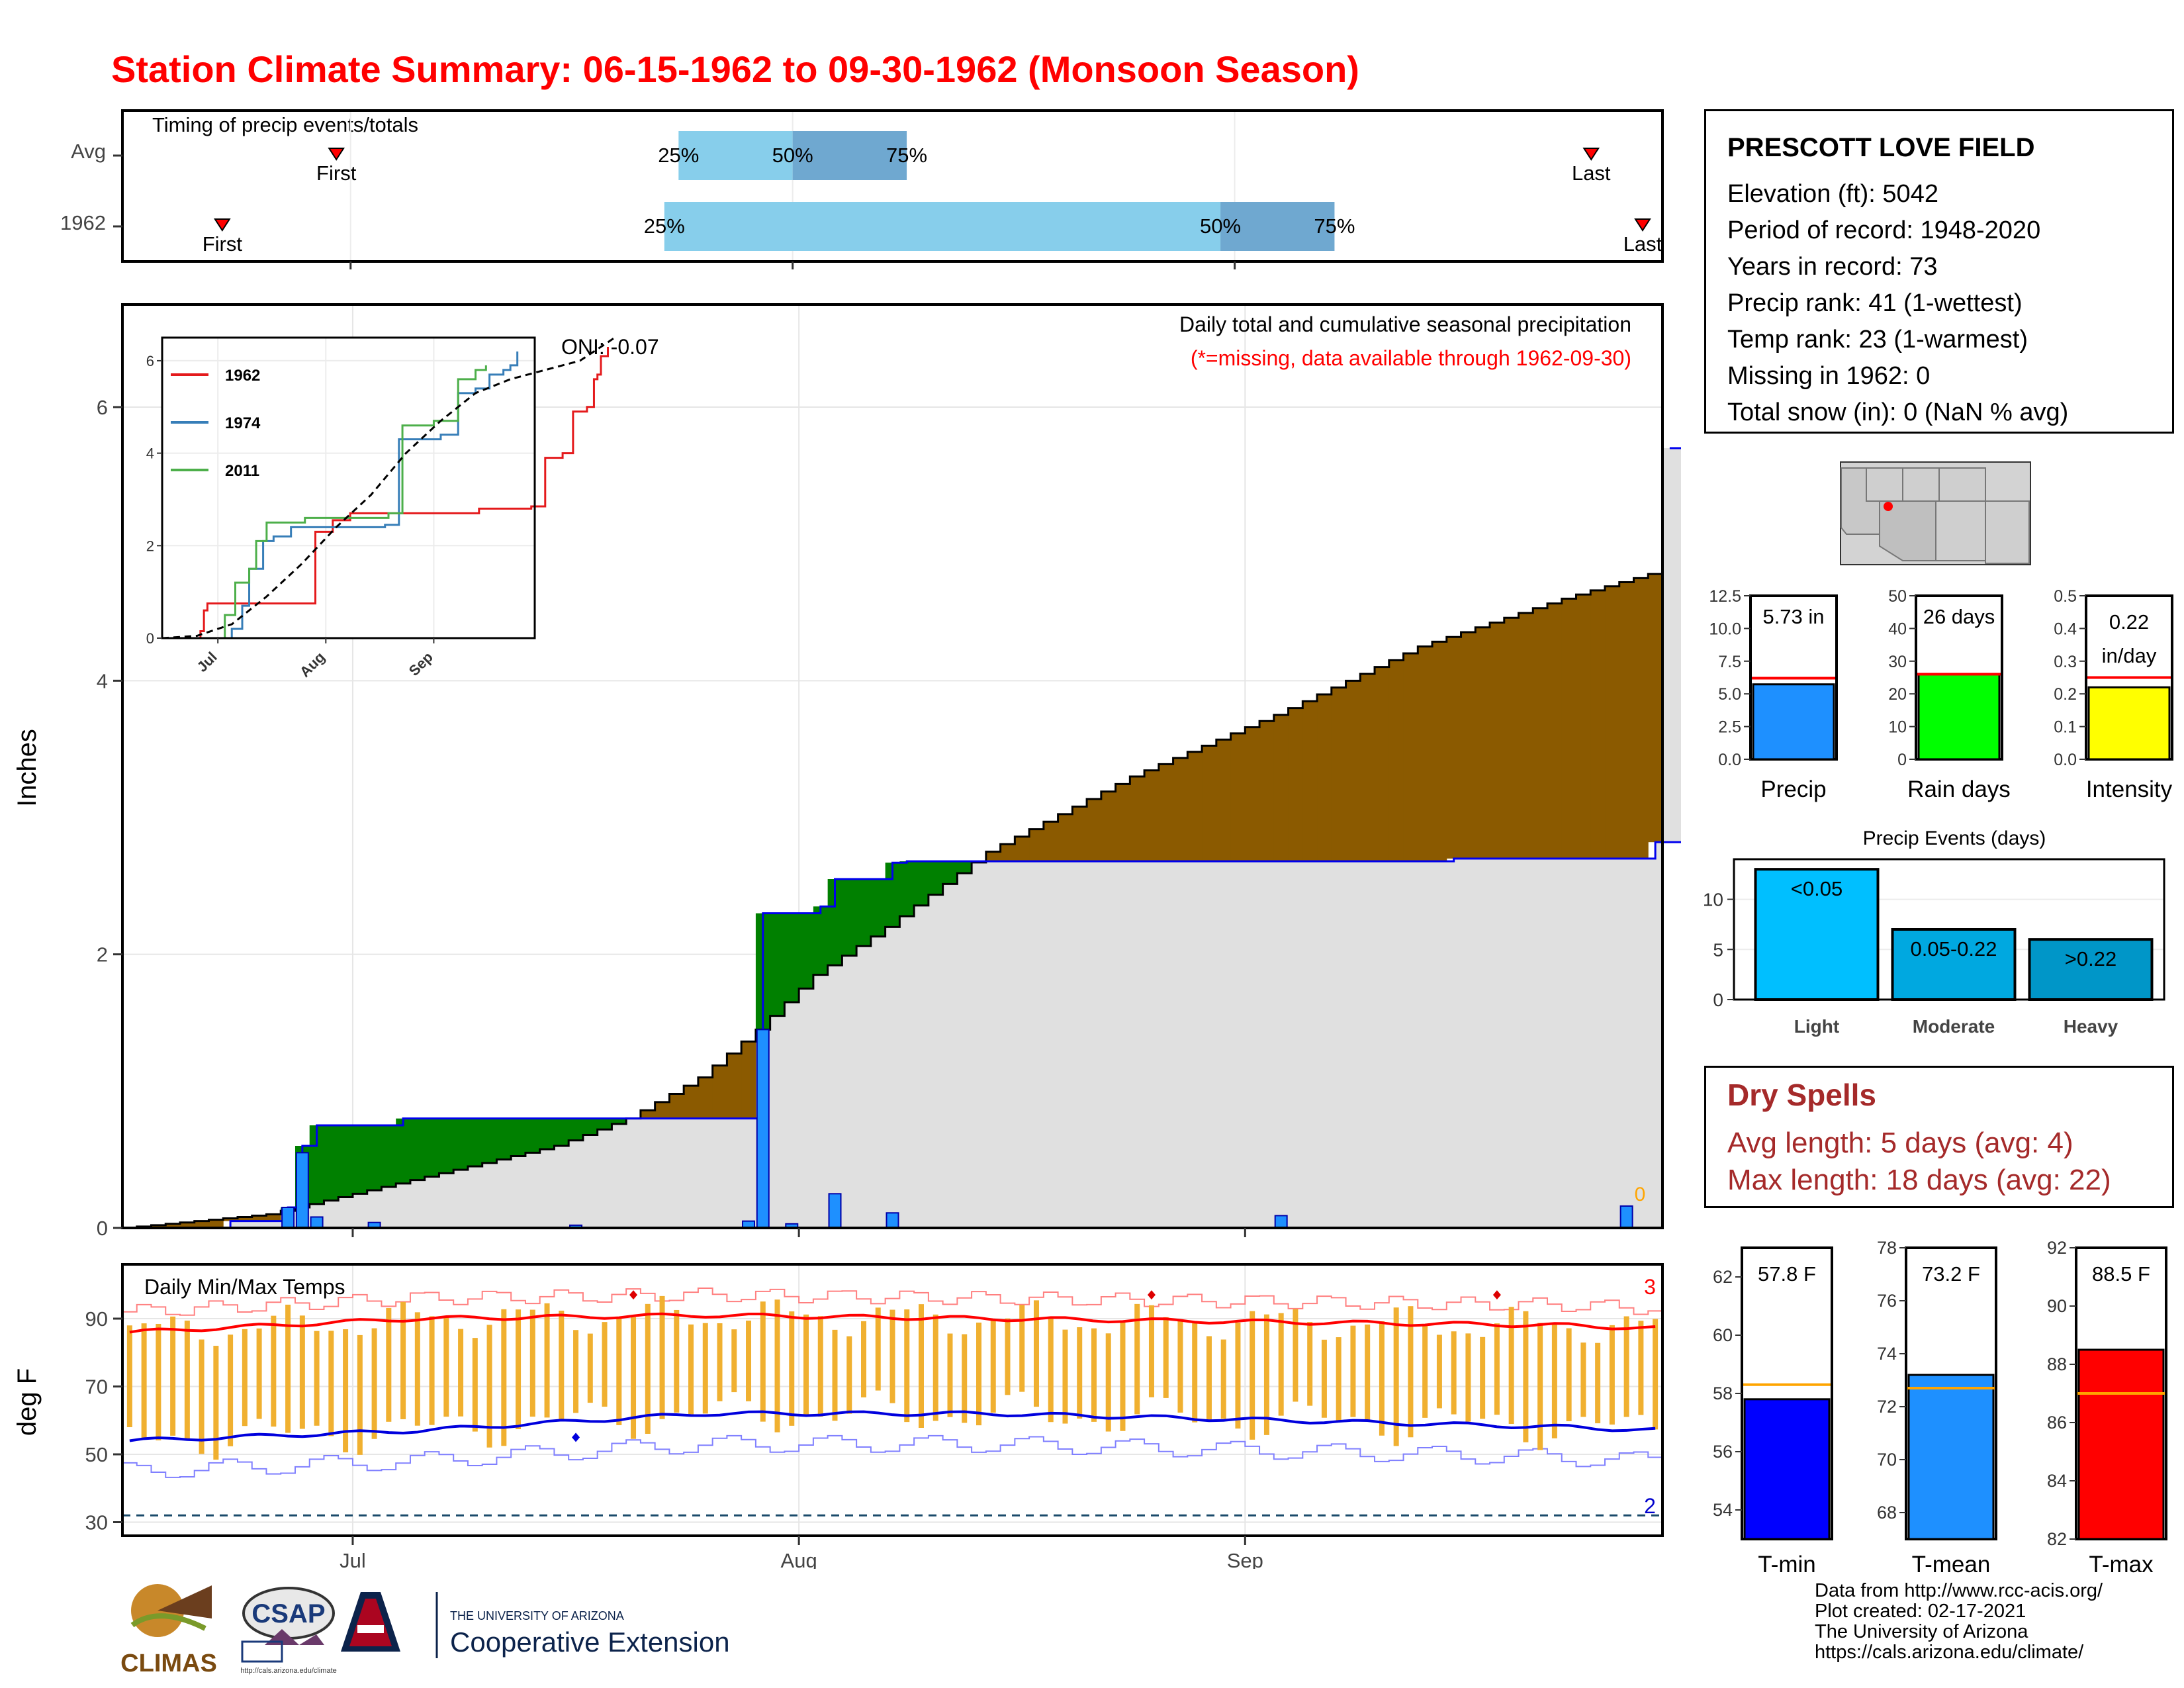  Describe the element at coordinates (243, 423) in the screenshot. I see `inset-legend-label: 1974` at that location.